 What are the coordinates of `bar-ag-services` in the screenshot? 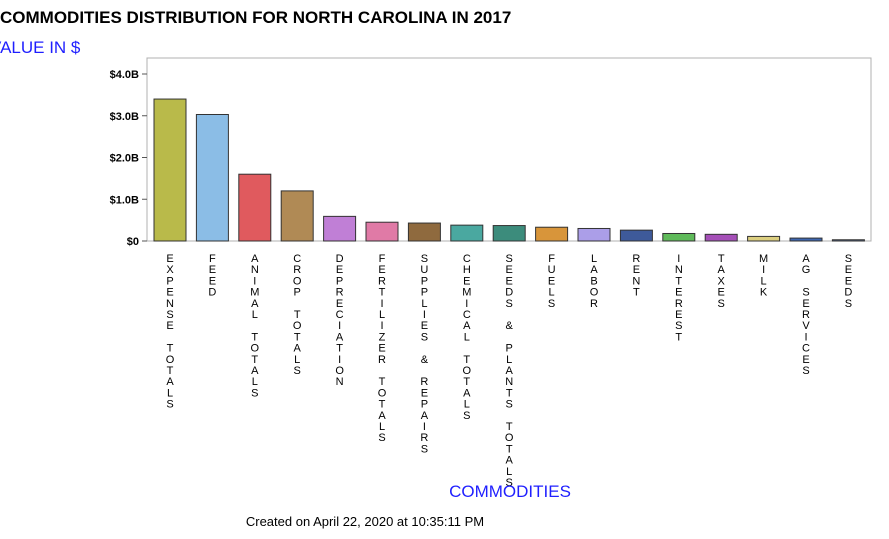 It's located at (806, 239).